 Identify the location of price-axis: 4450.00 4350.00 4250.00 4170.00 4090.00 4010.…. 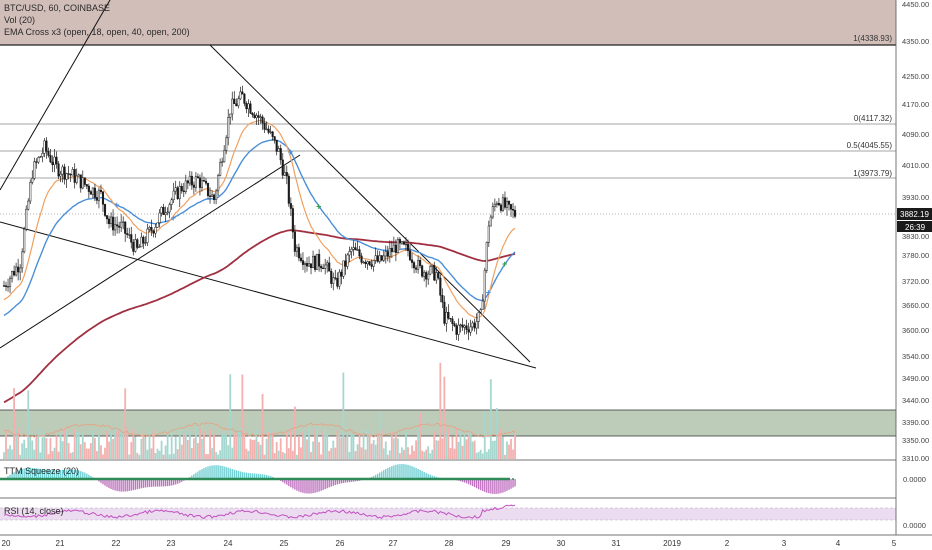
(915, 231).